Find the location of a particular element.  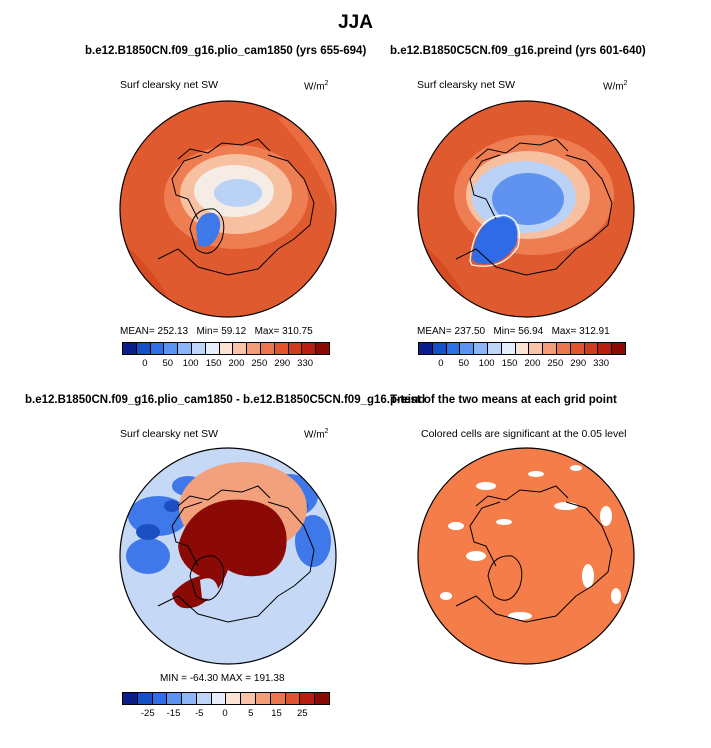

panel-1-stats: MEAN= 252.13 Min= 59.12 Max= 310.75 is located at coordinates (216, 331).